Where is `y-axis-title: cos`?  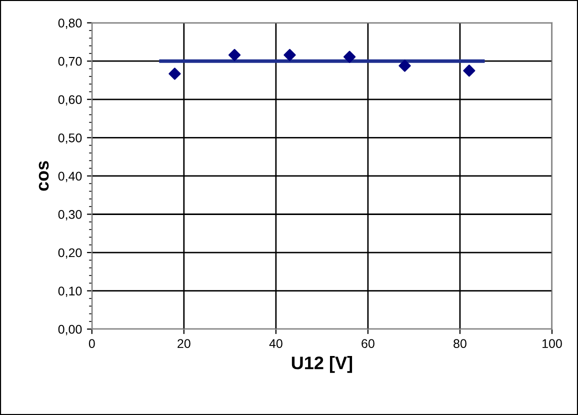 y-axis-title: cos is located at coordinates (43, 176).